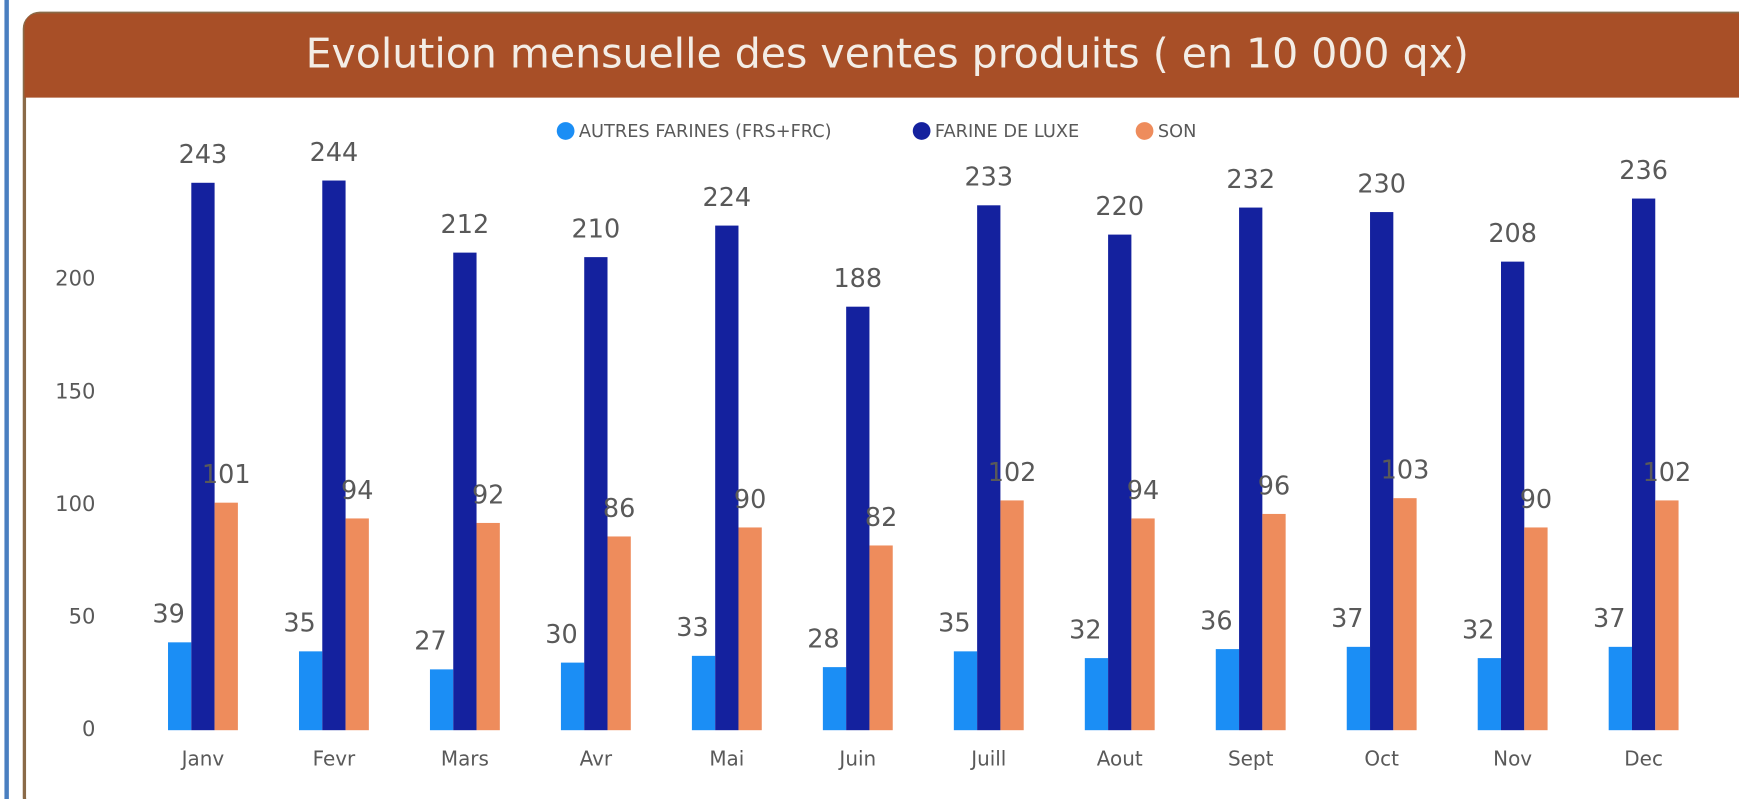  Describe the element at coordinates (987, 759) in the screenshot. I see `x-tick-label: Juill` at that location.